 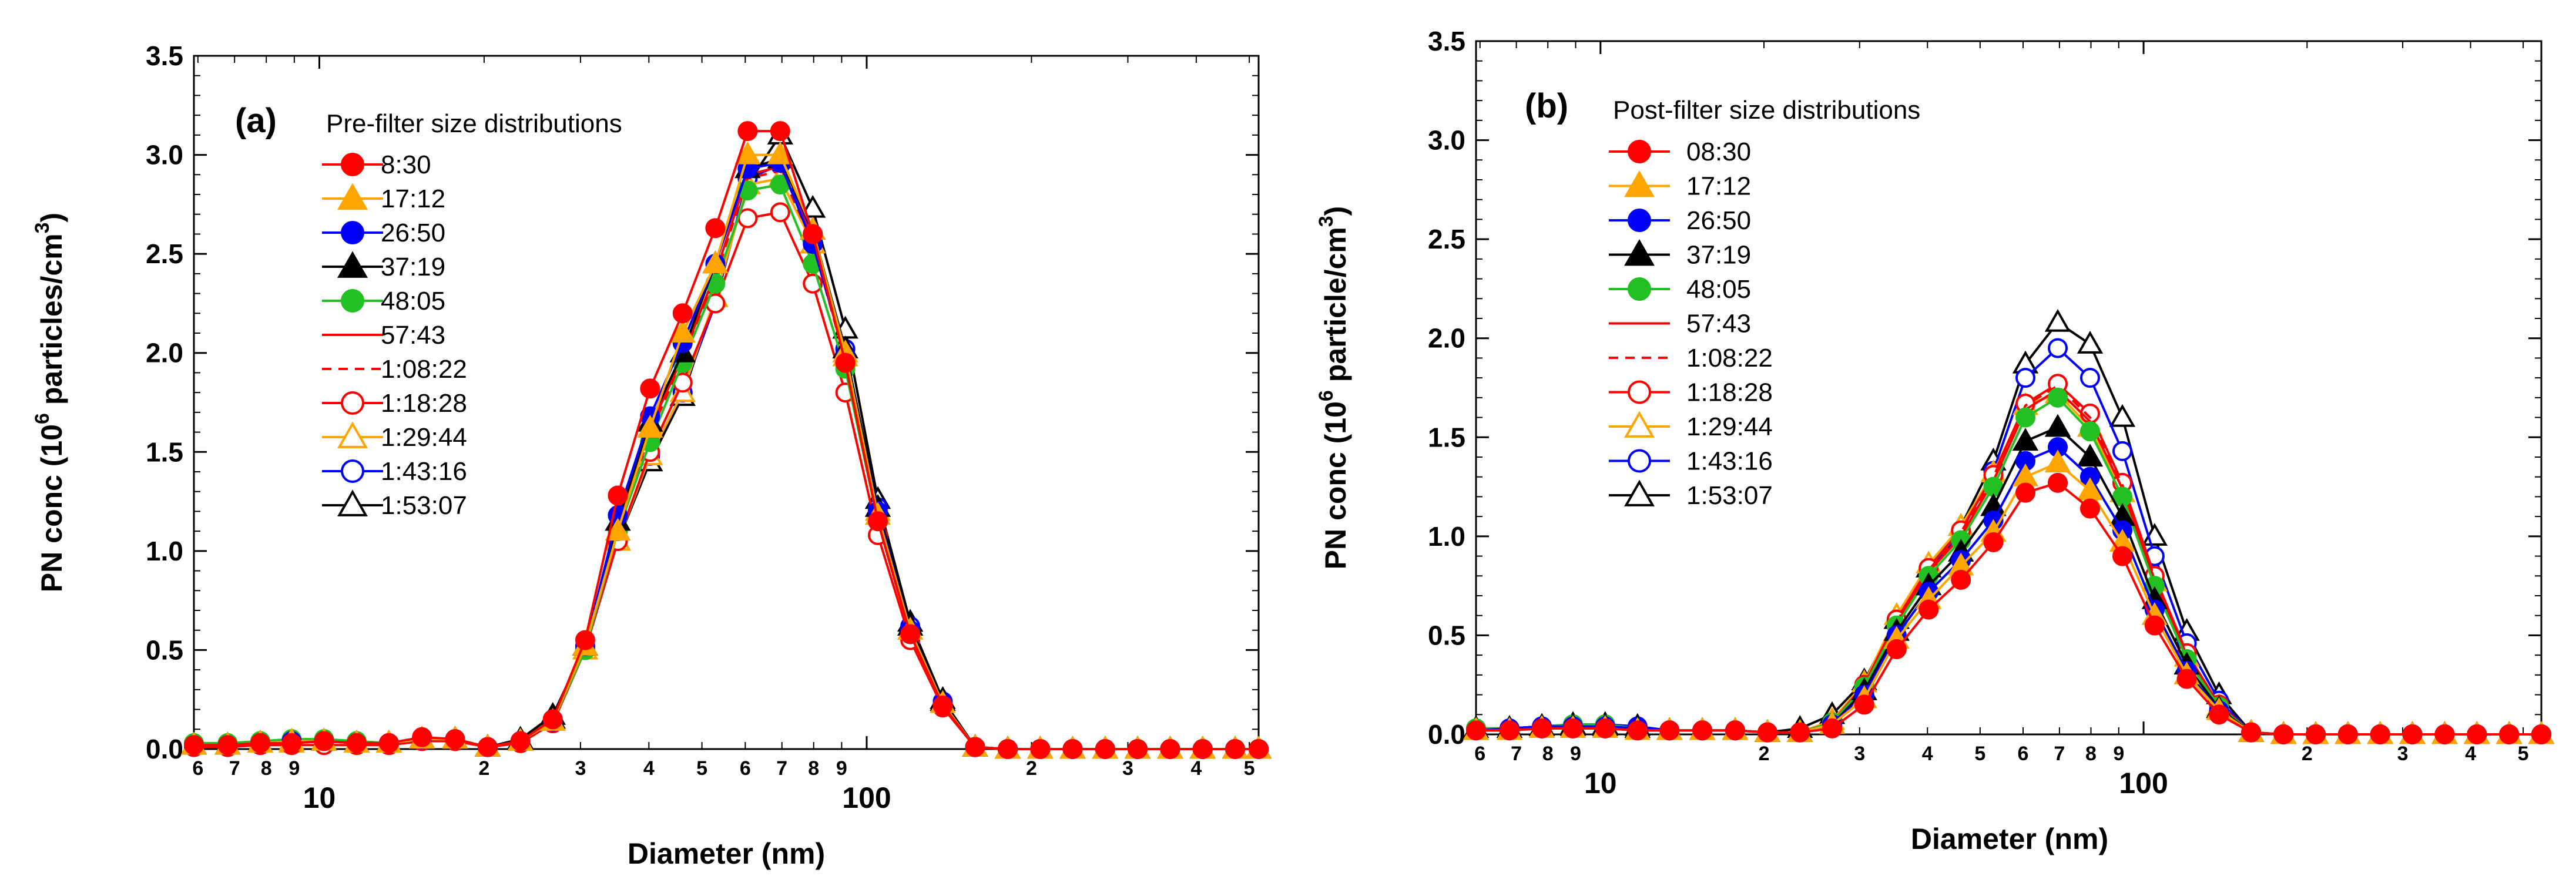 I want to click on y-tick-label: 2.0, so click(x=164, y=353).